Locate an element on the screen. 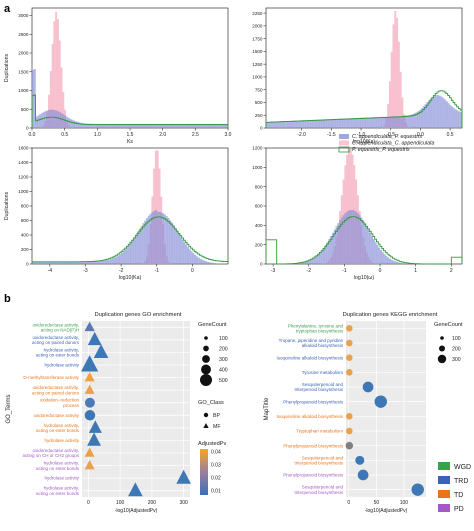  y-tick-label: 600 is located at coordinates (259, 206).